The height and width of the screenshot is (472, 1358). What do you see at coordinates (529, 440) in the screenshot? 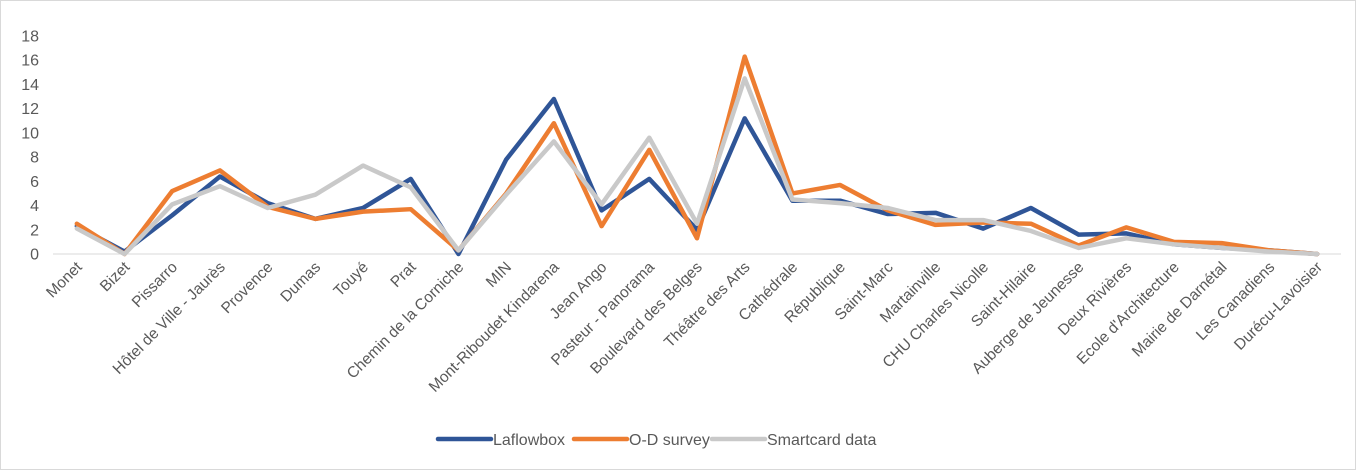
I see `legend-label: Laflowbox` at bounding box center [529, 440].